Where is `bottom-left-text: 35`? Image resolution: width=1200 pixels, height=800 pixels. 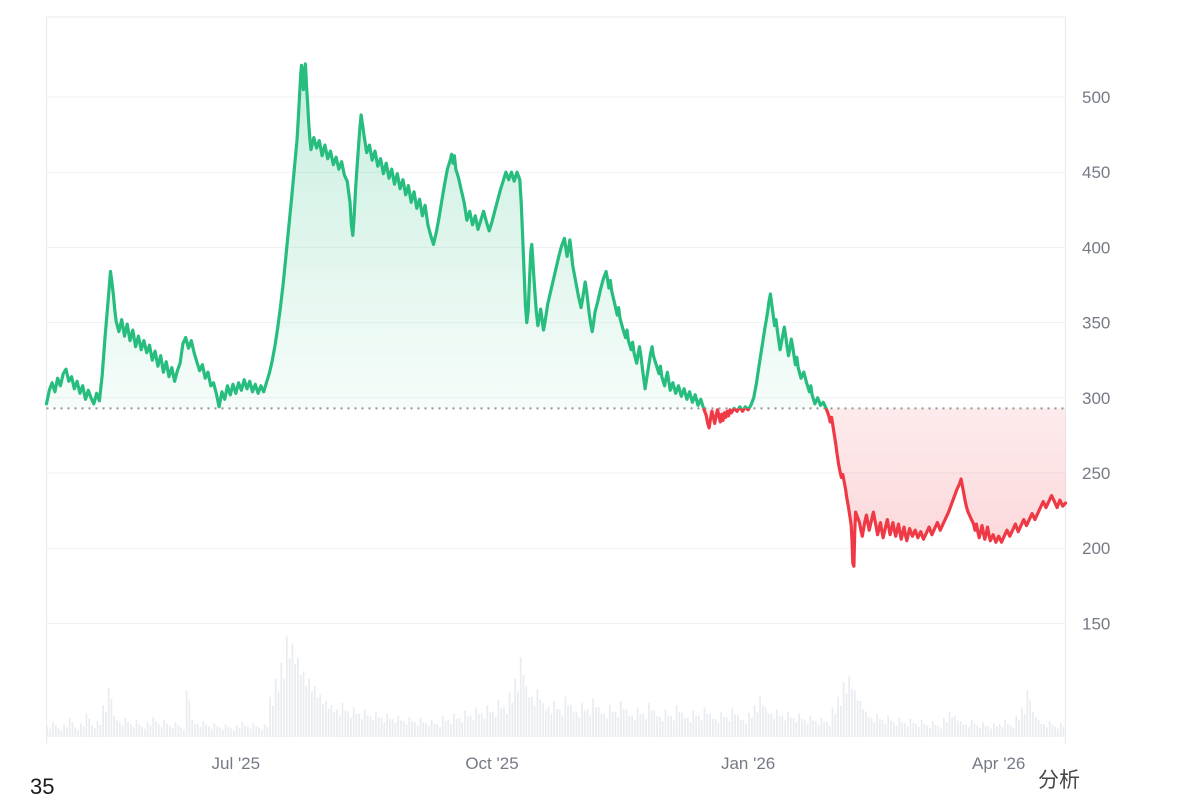 bottom-left-text: 35 is located at coordinates (42, 786).